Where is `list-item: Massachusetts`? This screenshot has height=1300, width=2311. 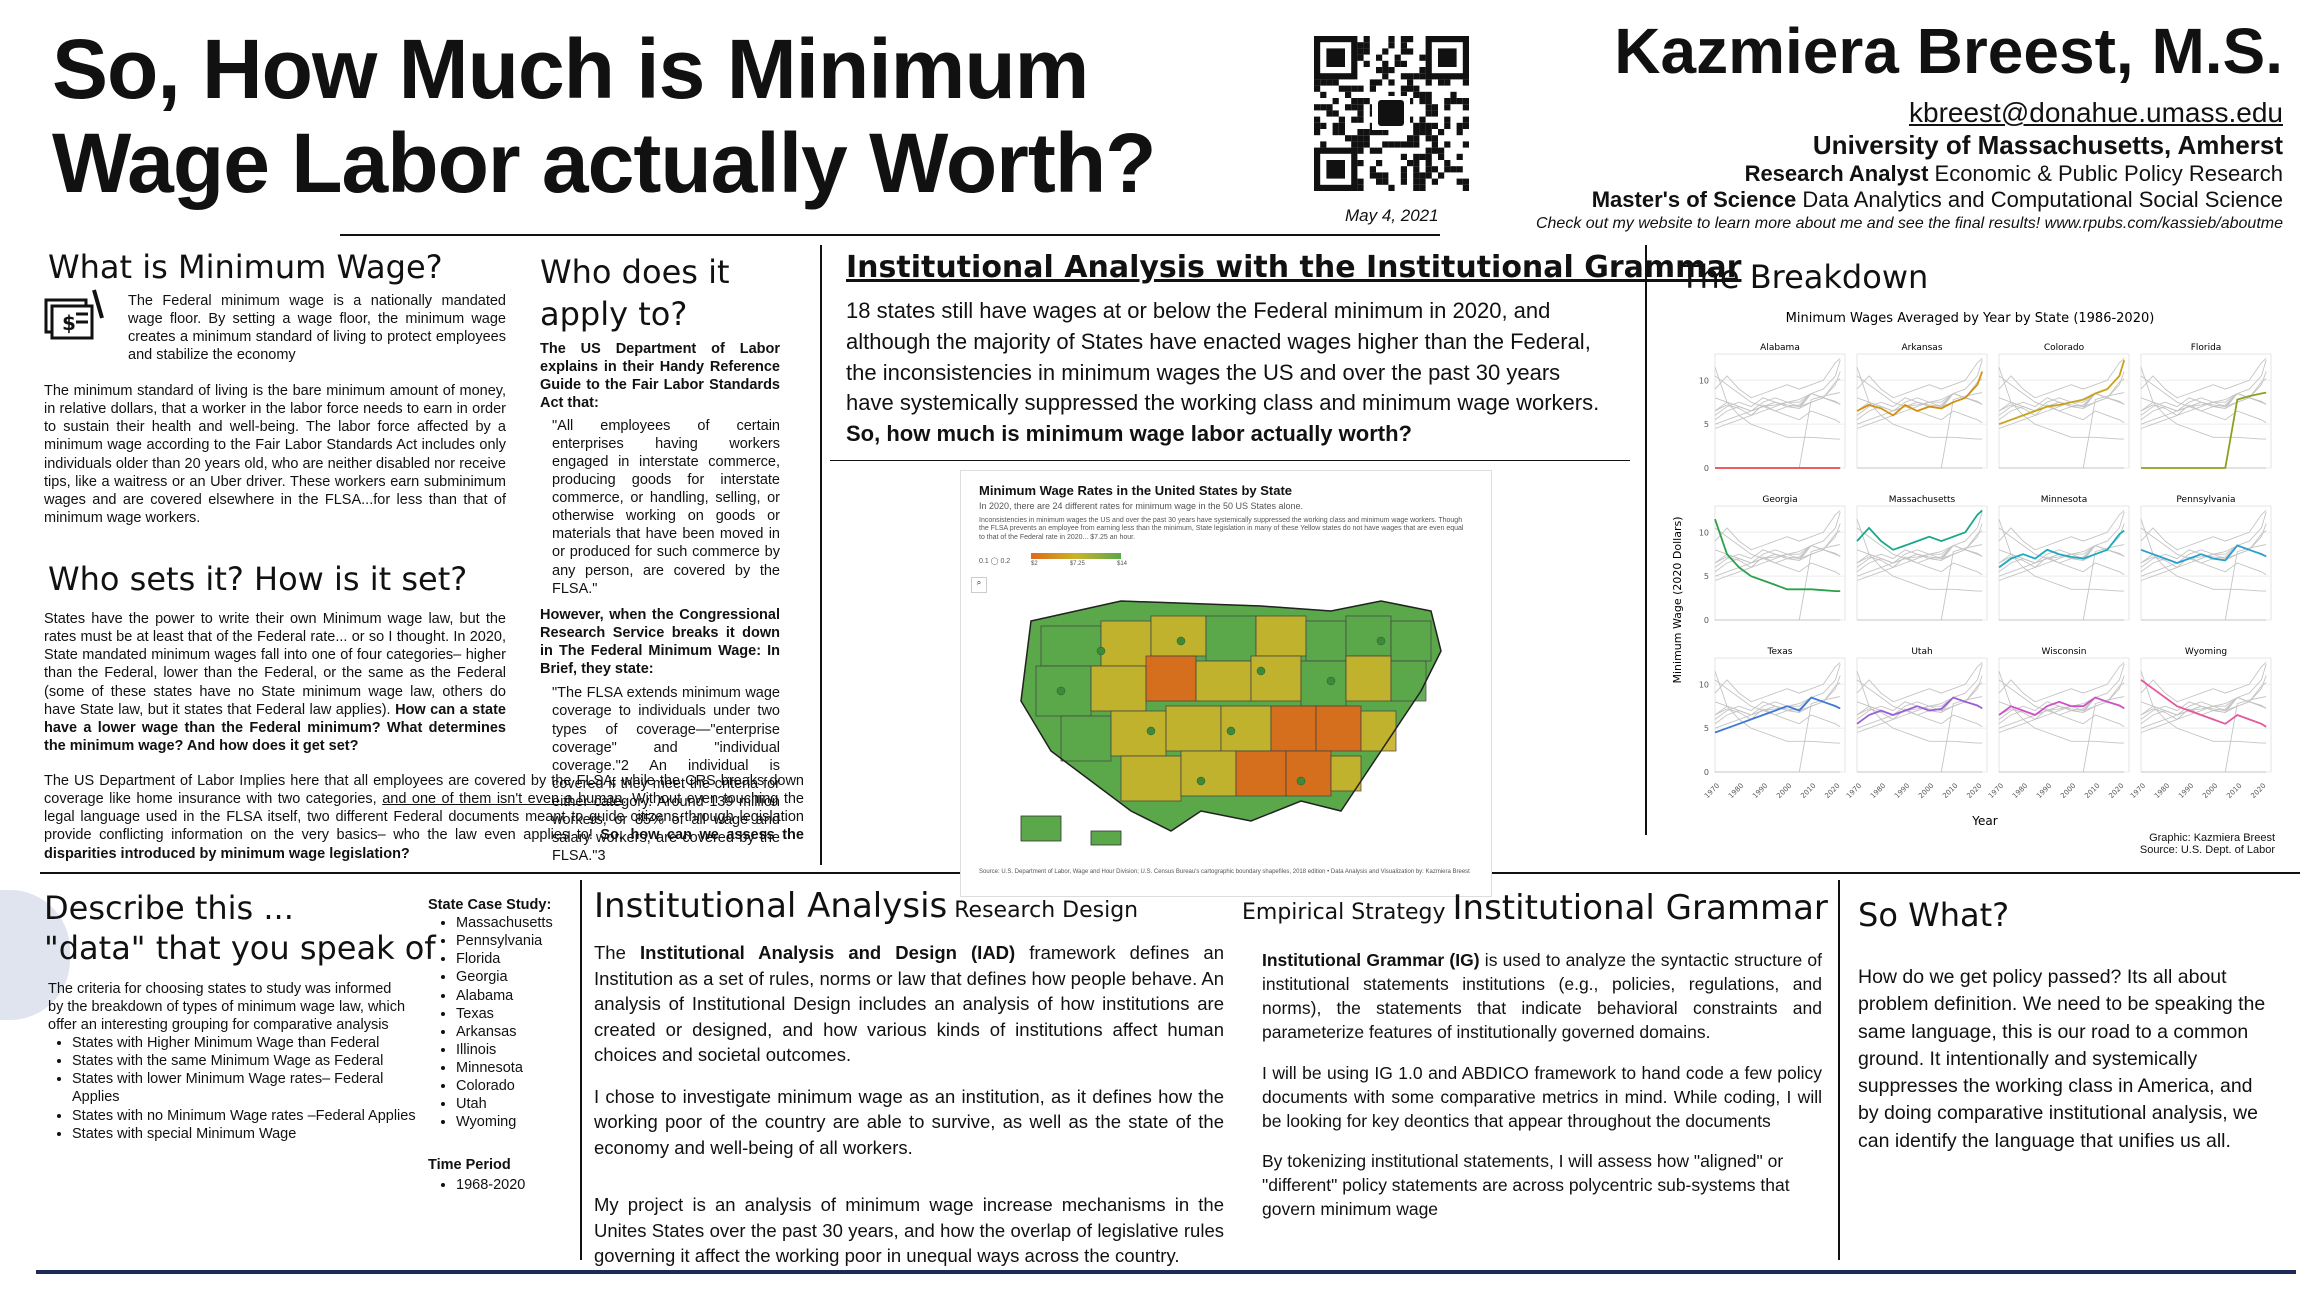 list-item: Massachusetts is located at coordinates (526, 923).